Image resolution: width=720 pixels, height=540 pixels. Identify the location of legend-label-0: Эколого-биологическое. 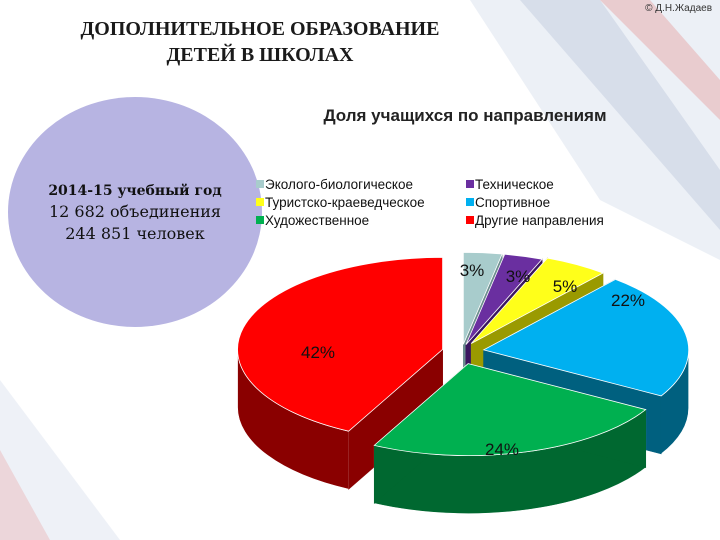
(339, 184).